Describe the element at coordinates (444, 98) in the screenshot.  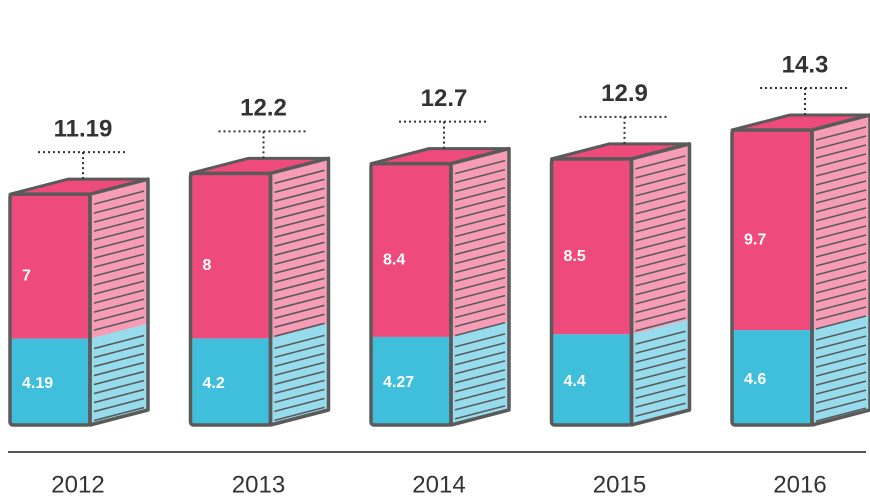
I see `total-label: 12.7` at that location.